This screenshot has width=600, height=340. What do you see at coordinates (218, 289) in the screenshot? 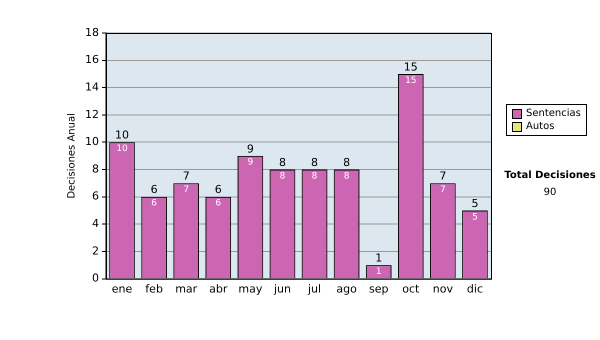
I see `x-tick-label: abr` at bounding box center [218, 289].